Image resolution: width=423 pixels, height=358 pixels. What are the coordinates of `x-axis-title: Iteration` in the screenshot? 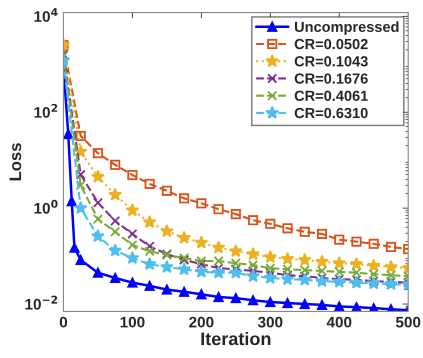 It's located at (235, 339).